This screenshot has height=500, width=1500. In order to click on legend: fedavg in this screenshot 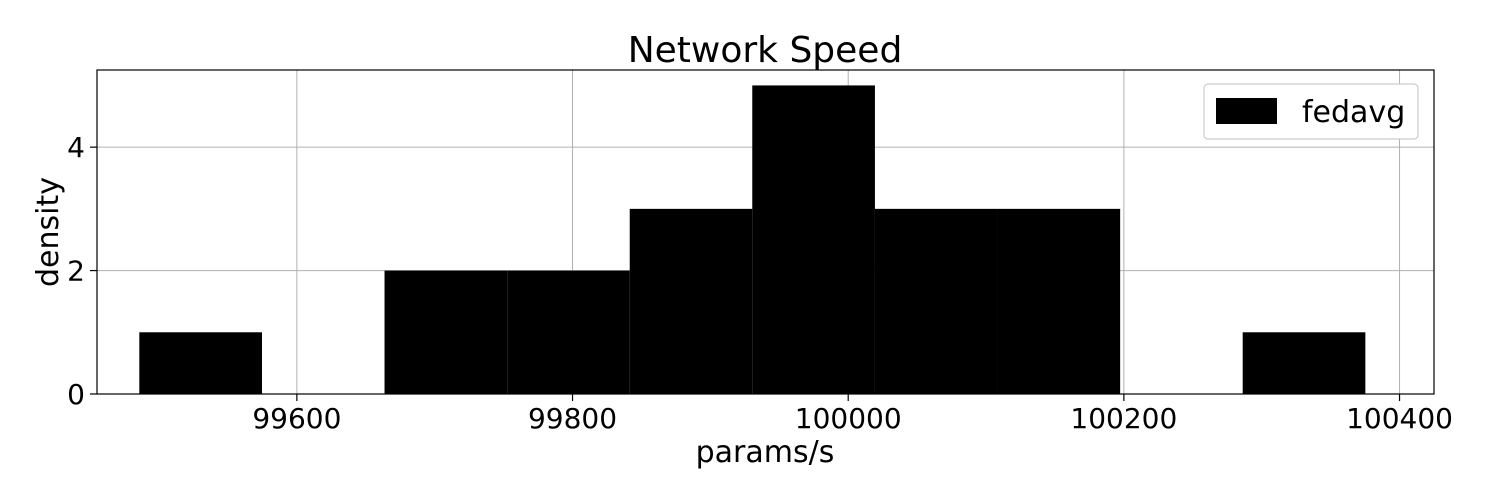, I will do `click(1311, 111)`.